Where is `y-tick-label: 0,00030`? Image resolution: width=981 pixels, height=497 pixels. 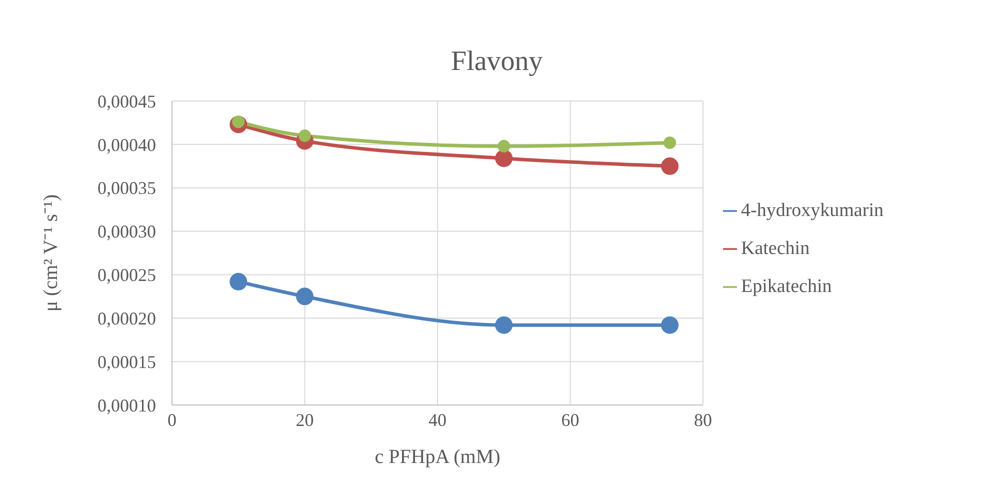
y-tick-label: 0,00030 is located at coordinates (127, 232).